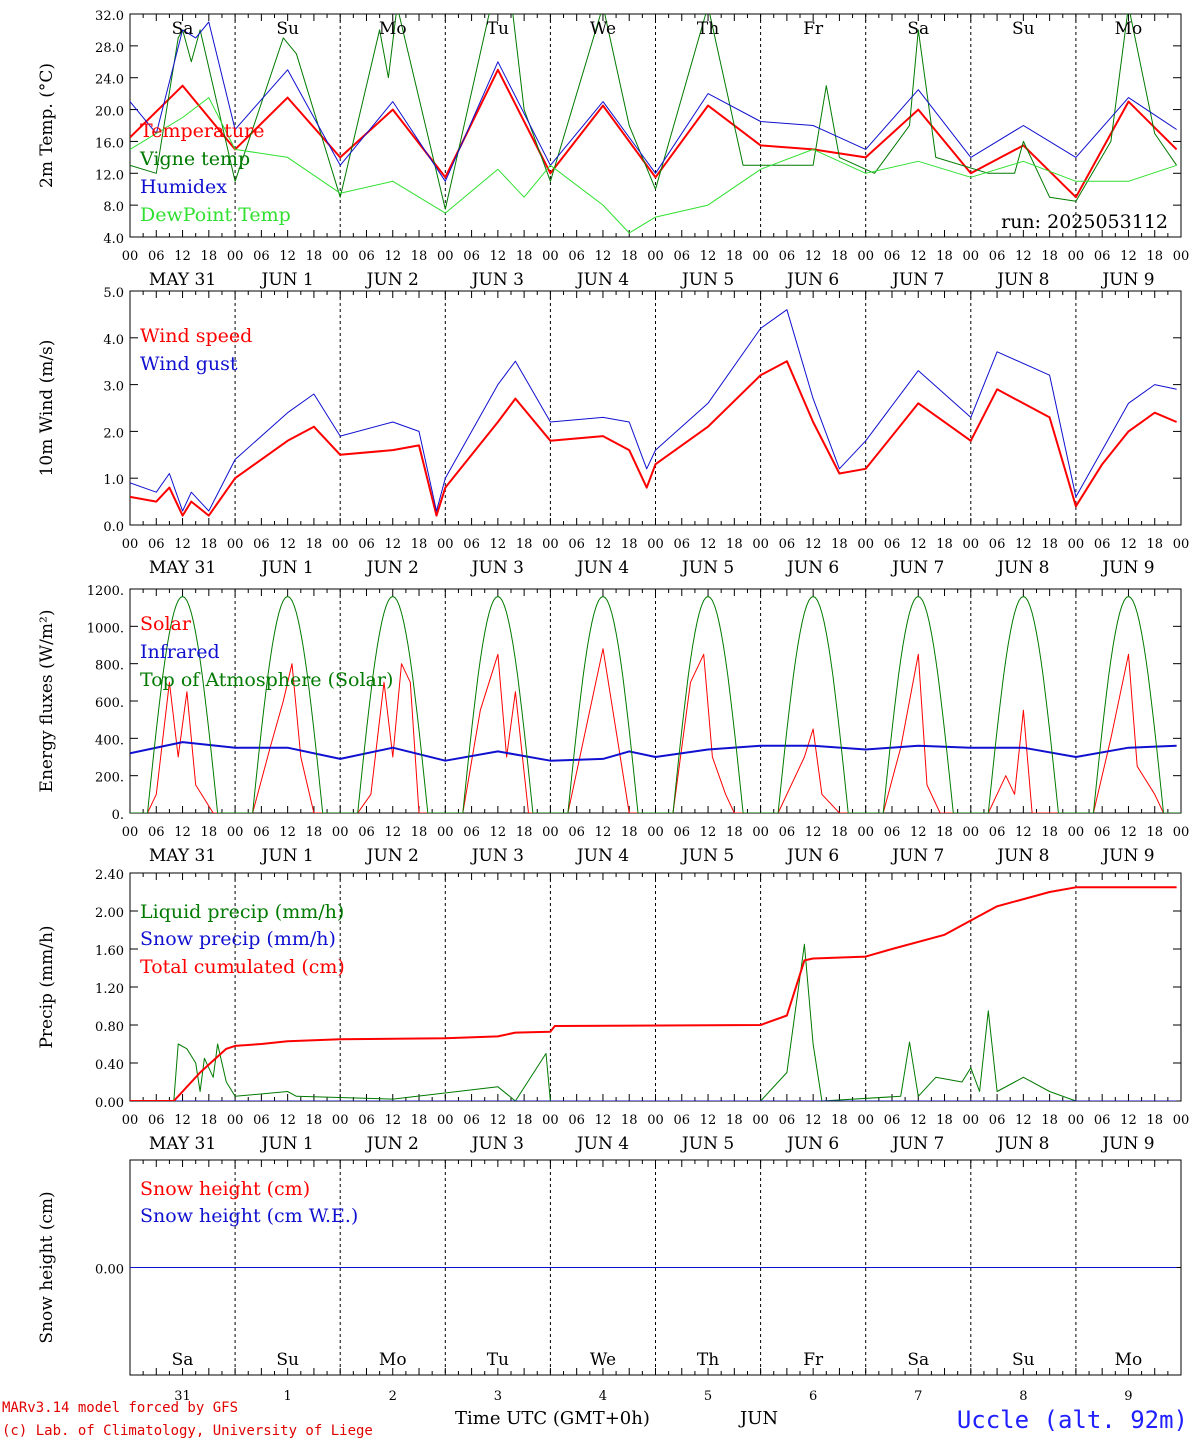 This screenshot has width=1194, height=1440. What do you see at coordinates (1023, 1396) in the screenshot?
I see `day-number-label: 8` at bounding box center [1023, 1396].